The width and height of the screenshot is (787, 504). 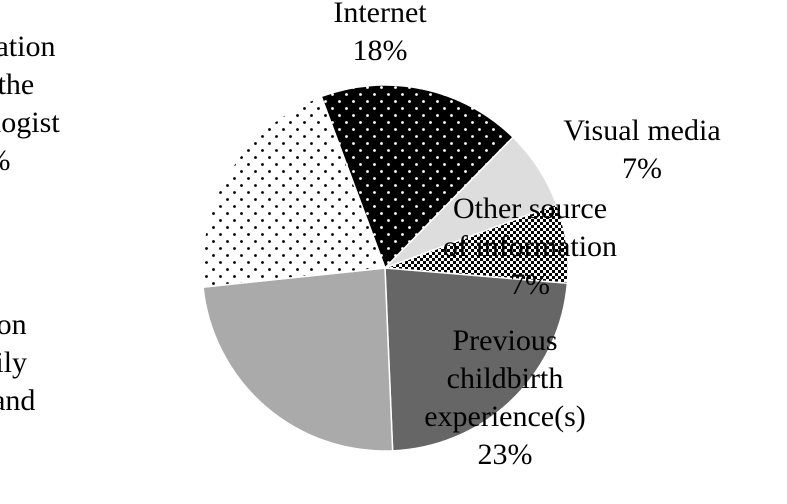 What do you see at coordinates (380, 14) in the screenshot?
I see `category-label: Internet` at bounding box center [380, 14].